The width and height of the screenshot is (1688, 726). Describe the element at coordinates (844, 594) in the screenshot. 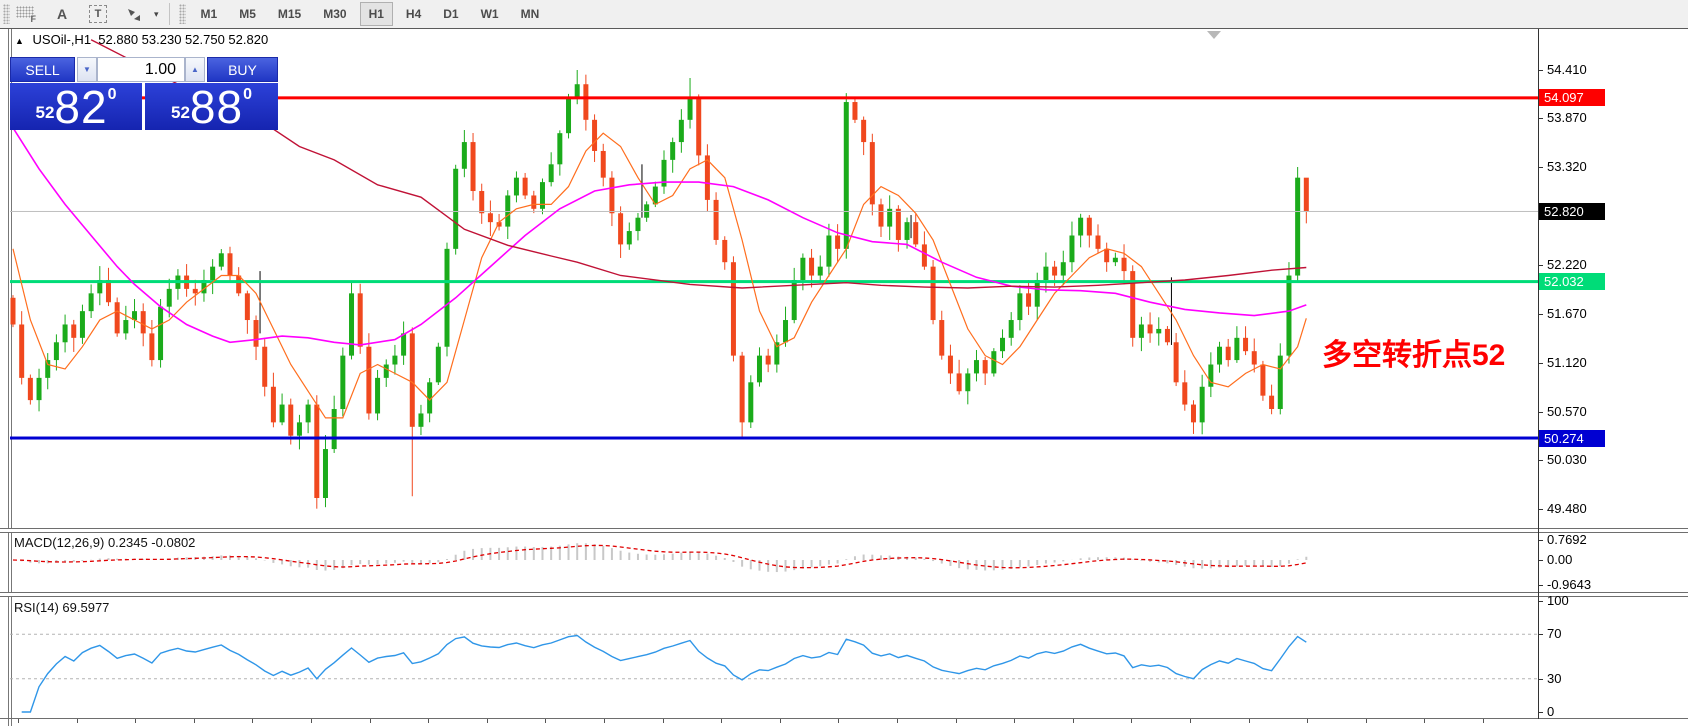

I see `rsi-pane-separator` at that location.